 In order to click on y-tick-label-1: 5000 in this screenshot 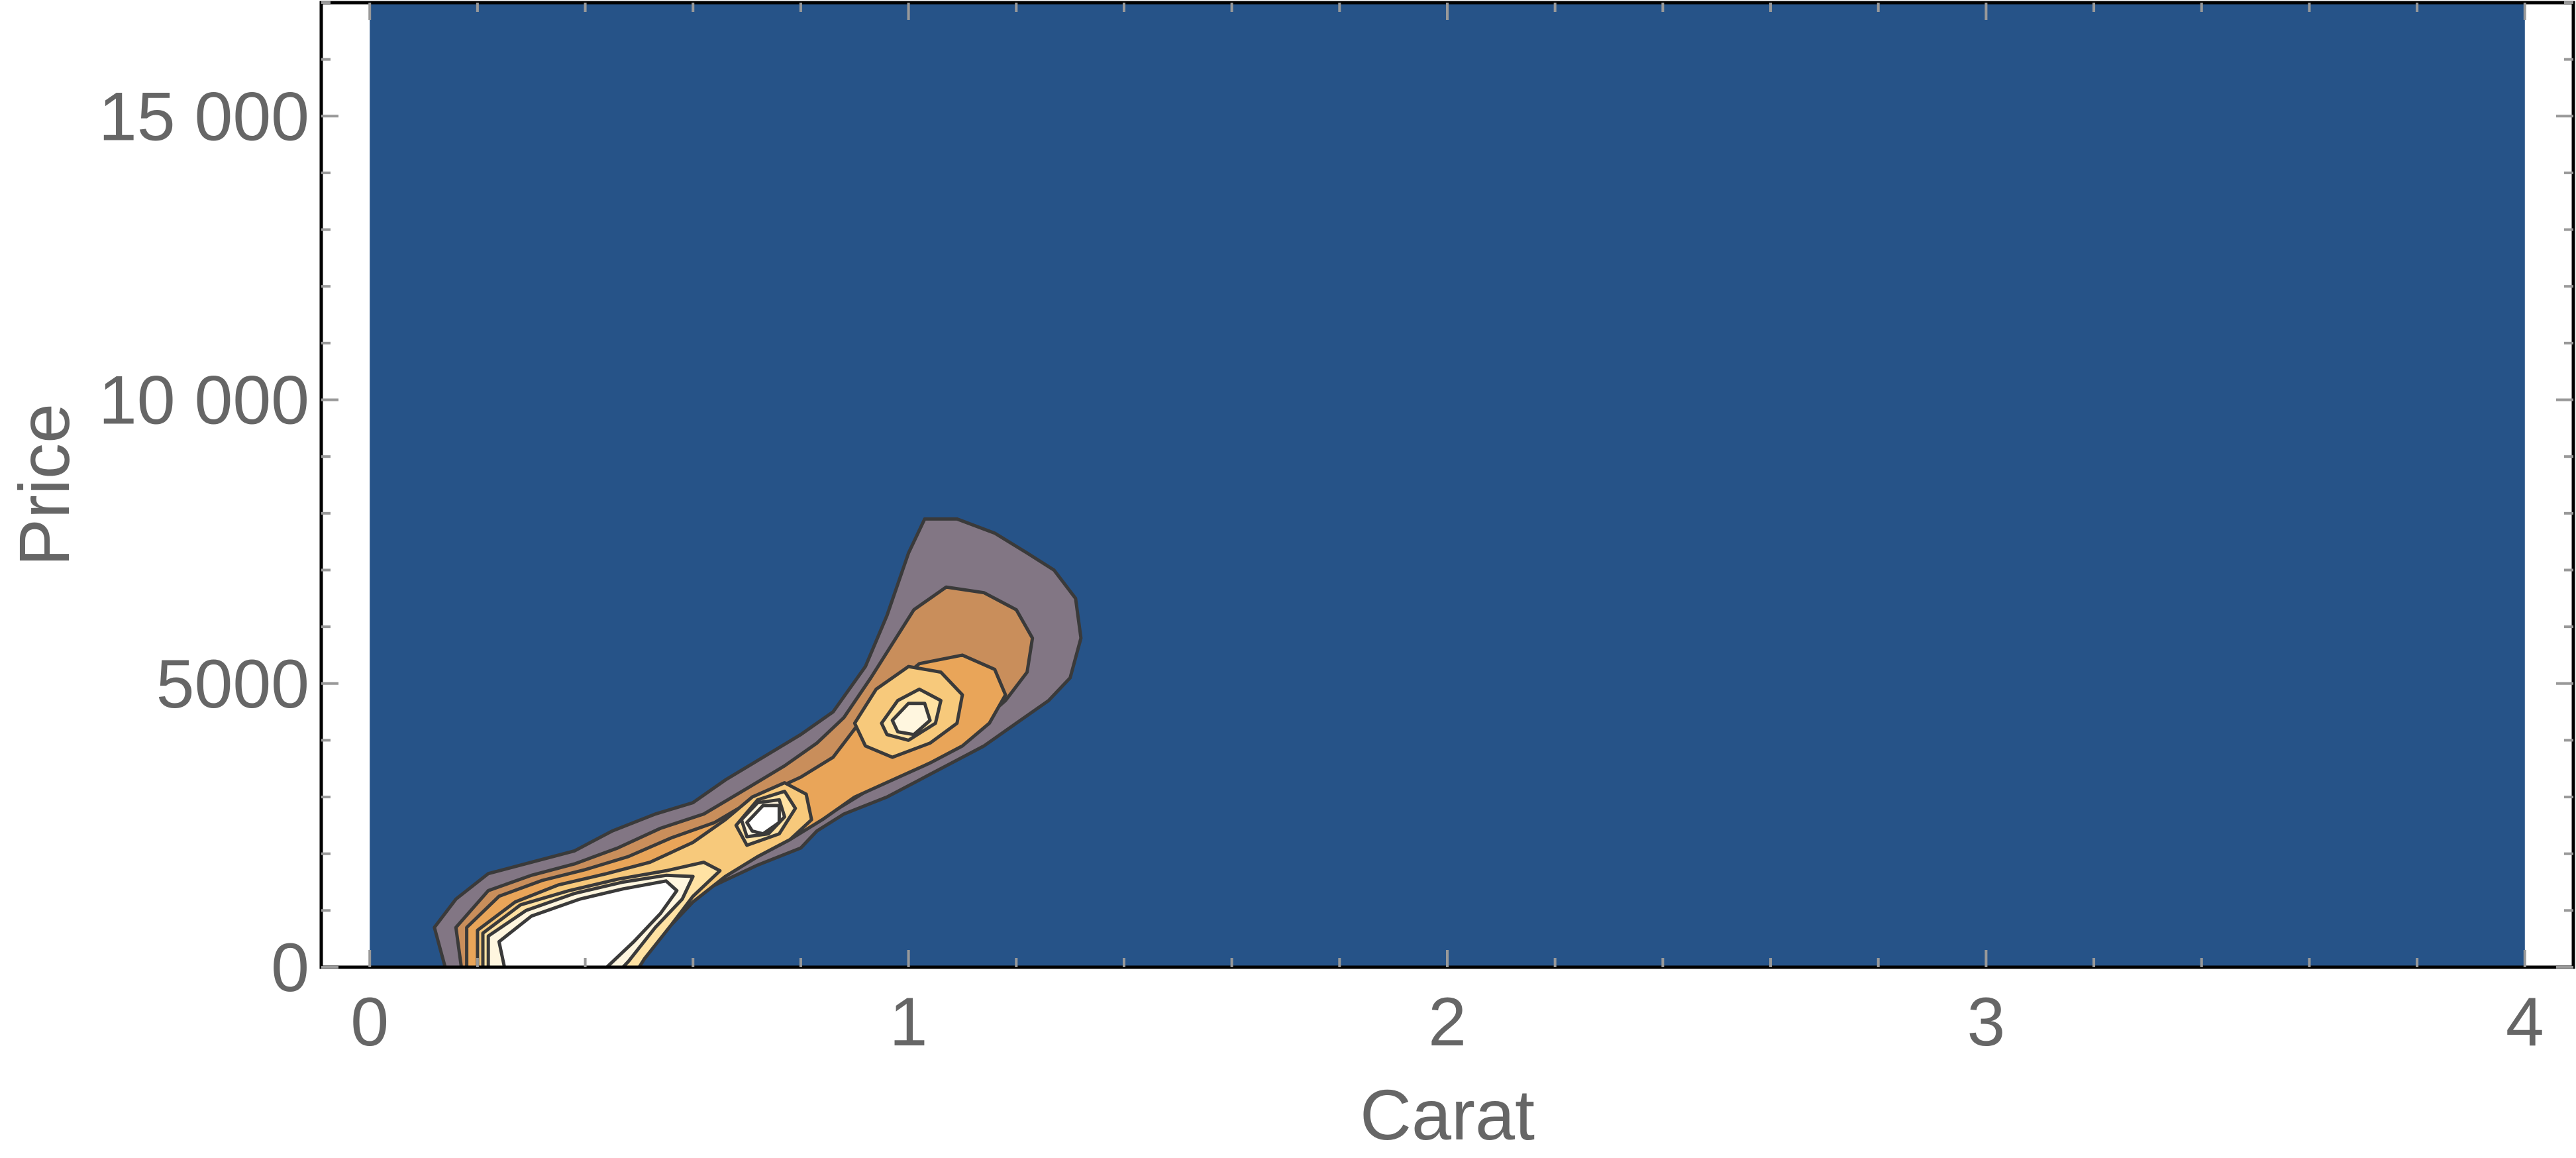, I will do `click(232, 685)`.